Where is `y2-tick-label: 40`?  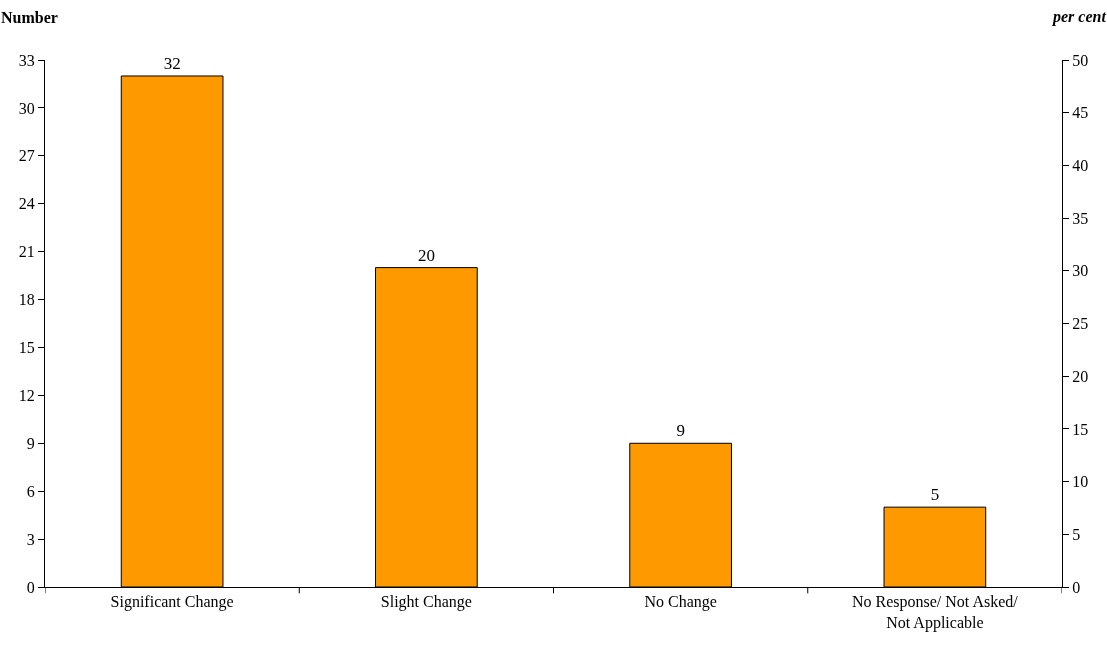 y2-tick-label: 40 is located at coordinates (1080, 165).